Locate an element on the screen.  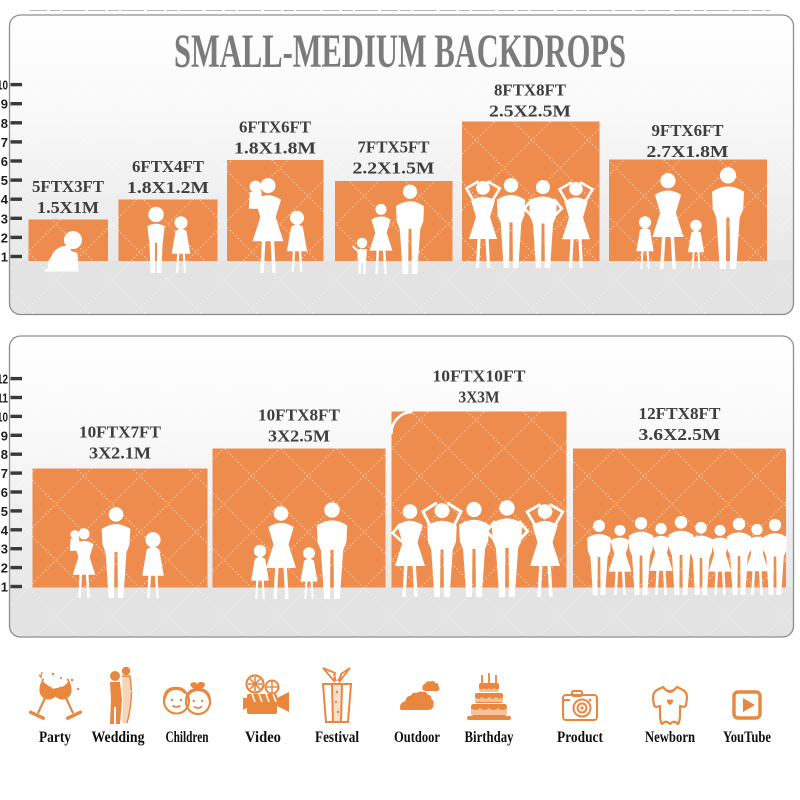
svg-text: 3X2.5M is located at coordinates (299, 436).